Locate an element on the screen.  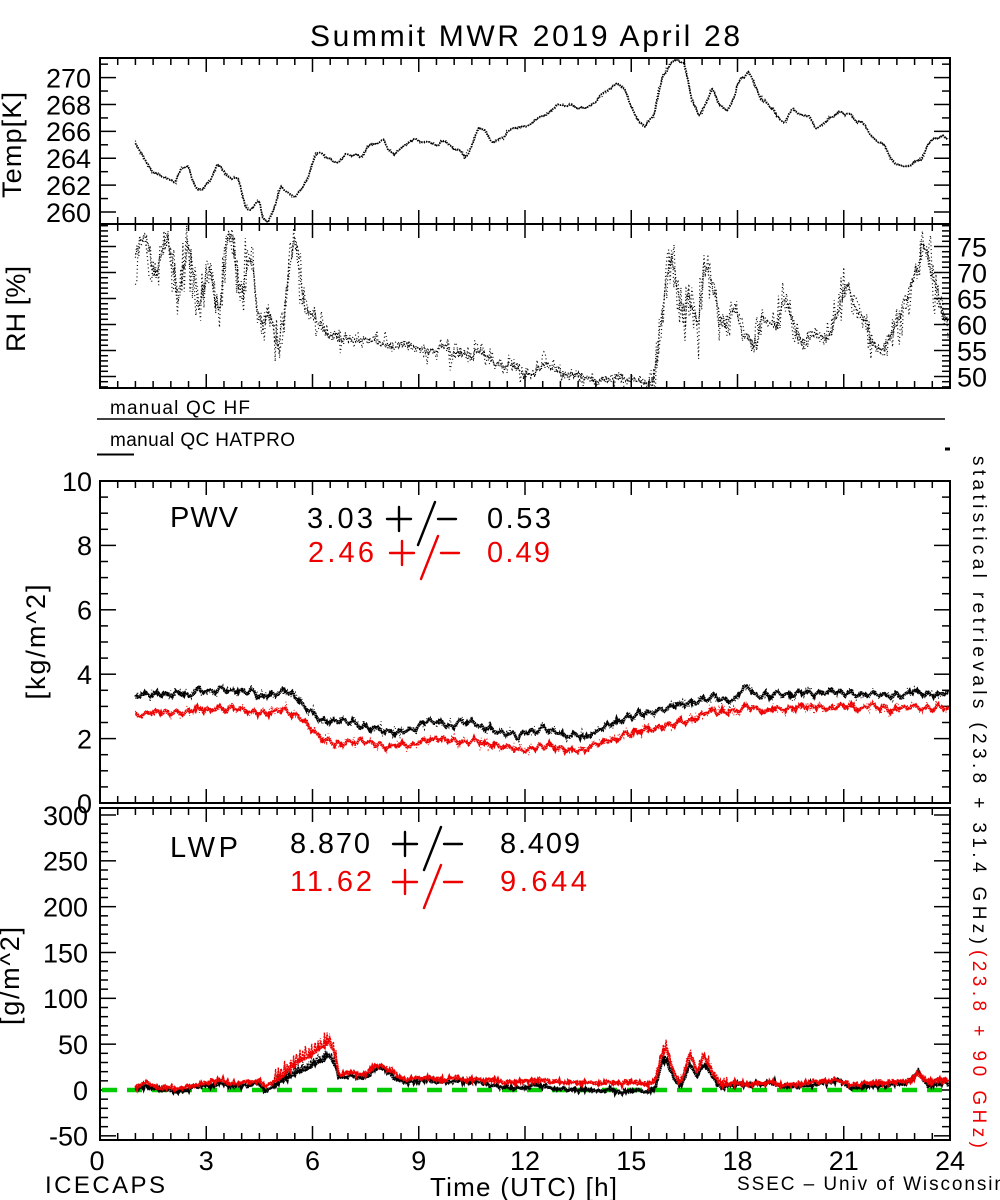
svg-text: ICECAPS is located at coordinates (105, 1185).